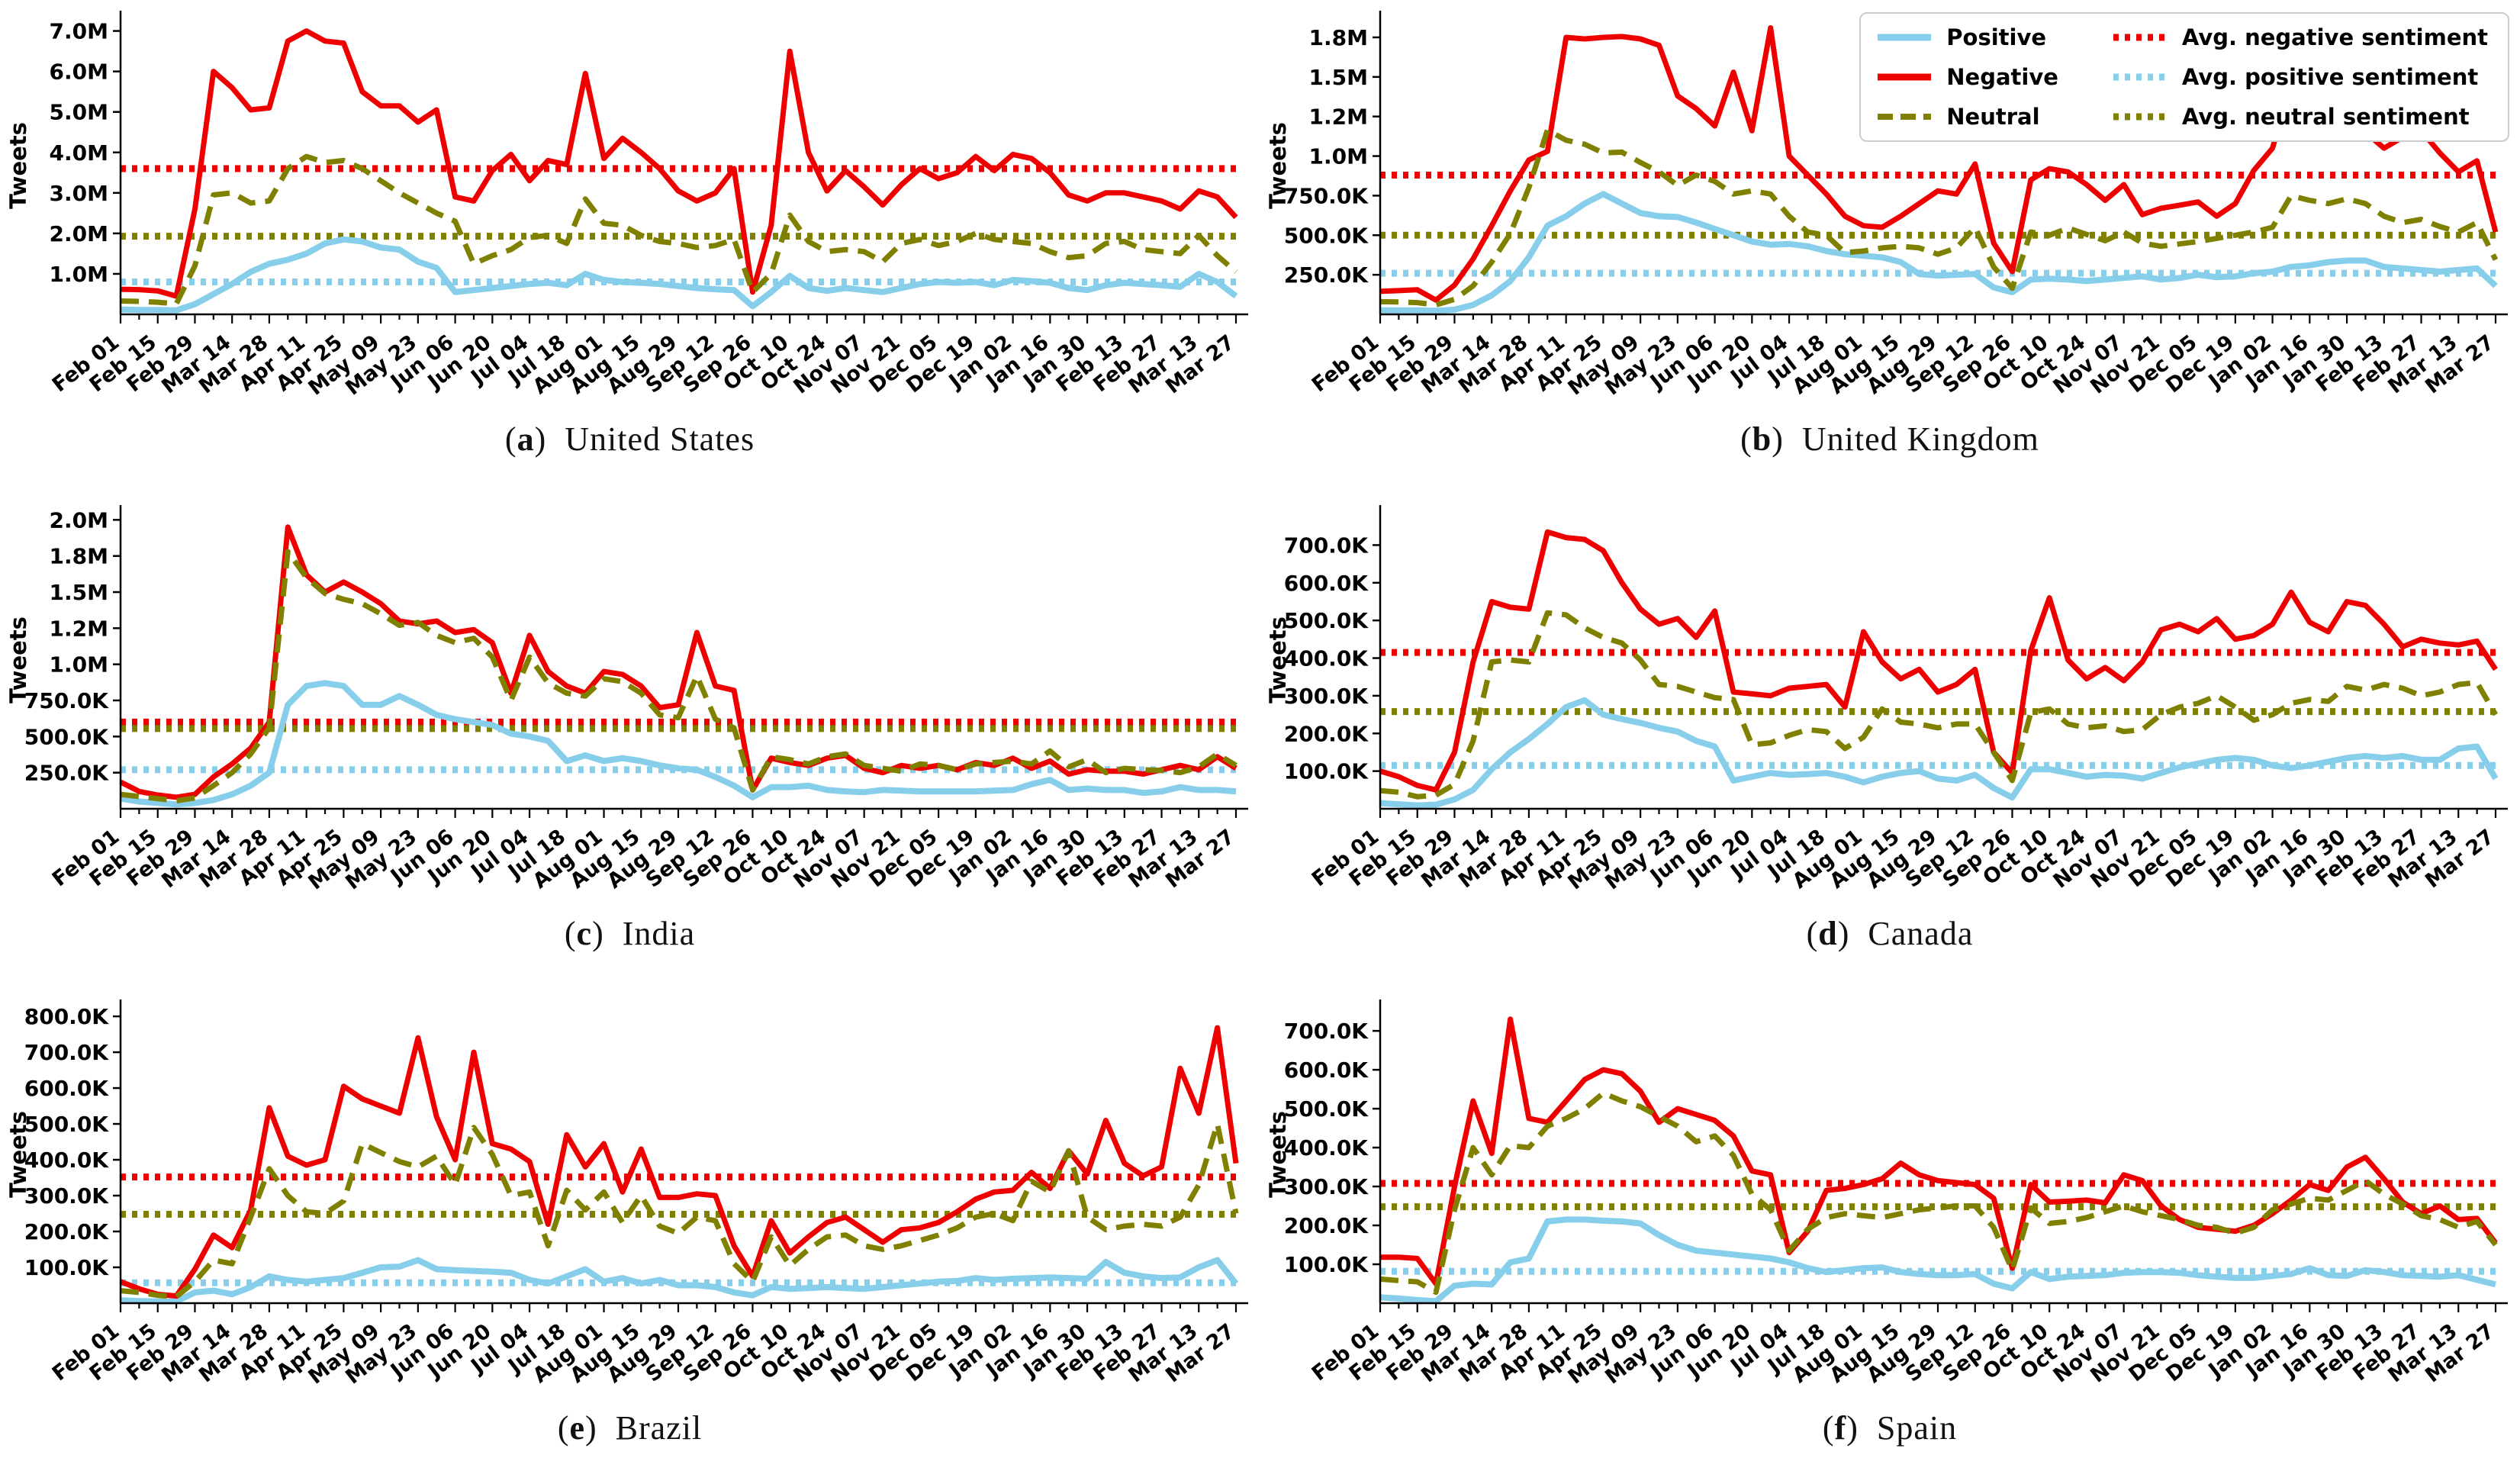 This screenshot has height=1484, width=2520. I want to click on caption-title: Canada, so click(1921, 933).